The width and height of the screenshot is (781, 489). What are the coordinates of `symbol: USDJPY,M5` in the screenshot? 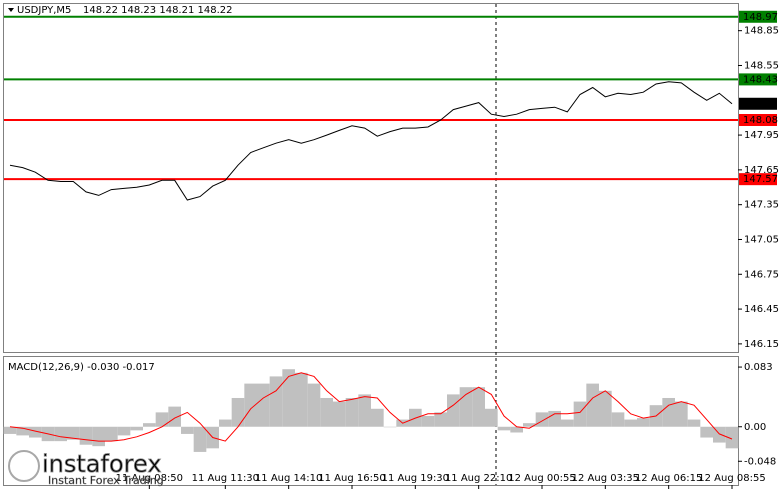 It's located at (44, 10).